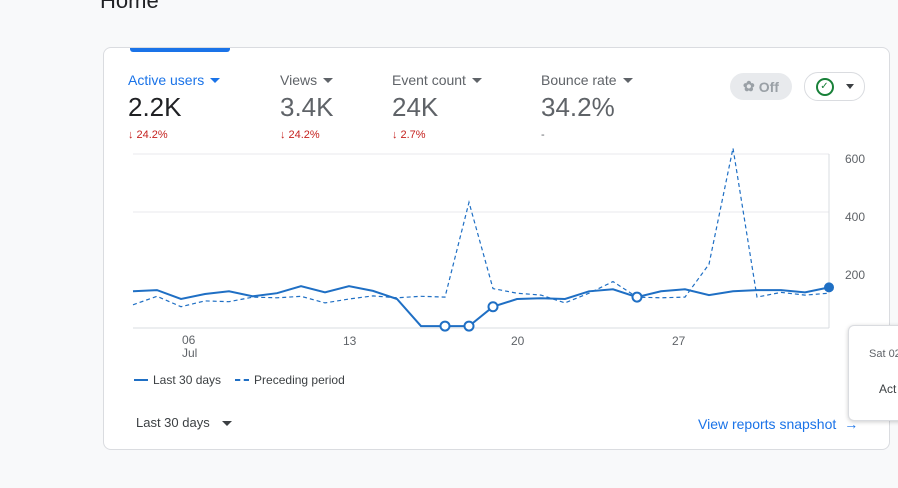 This screenshot has height=488, width=898. I want to click on metric-bounce-rate: Bounce rate 34.2% -, so click(587, 106).